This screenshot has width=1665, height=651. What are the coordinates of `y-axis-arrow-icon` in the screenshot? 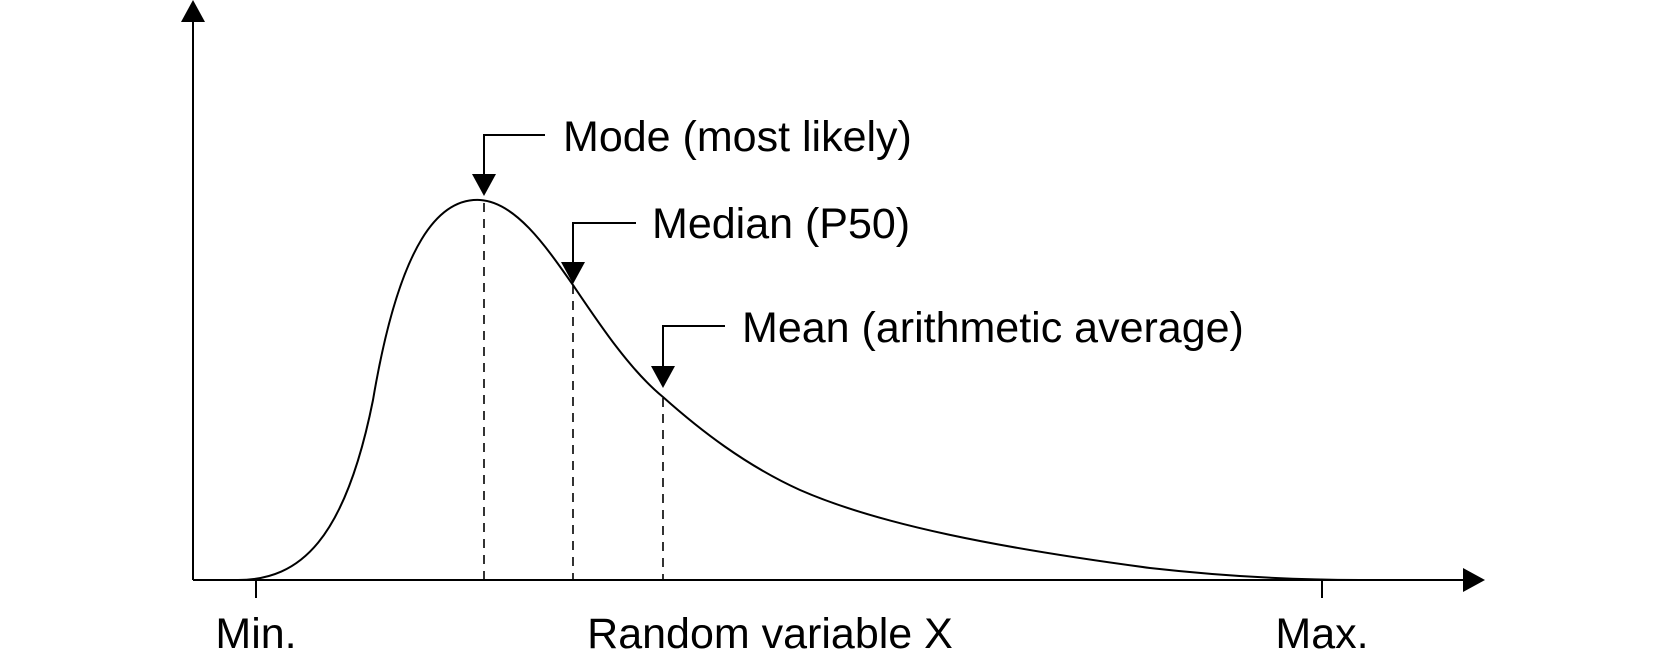 It's located at (193, 11).